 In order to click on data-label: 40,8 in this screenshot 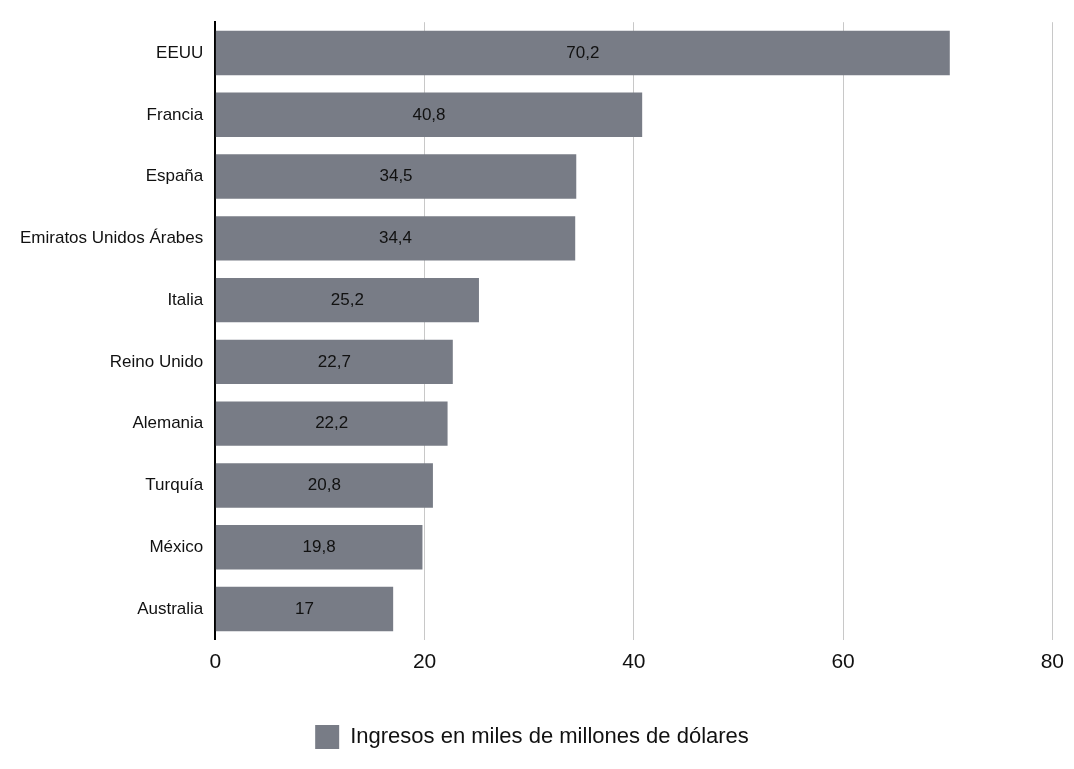, I will do `click(429, 114)`.